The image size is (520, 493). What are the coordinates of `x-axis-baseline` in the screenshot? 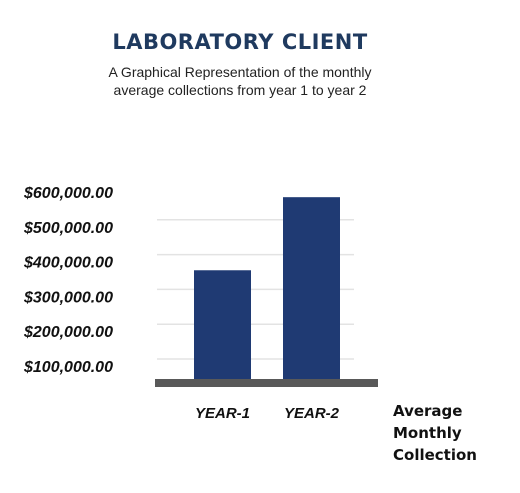 It's located at (266, 383).